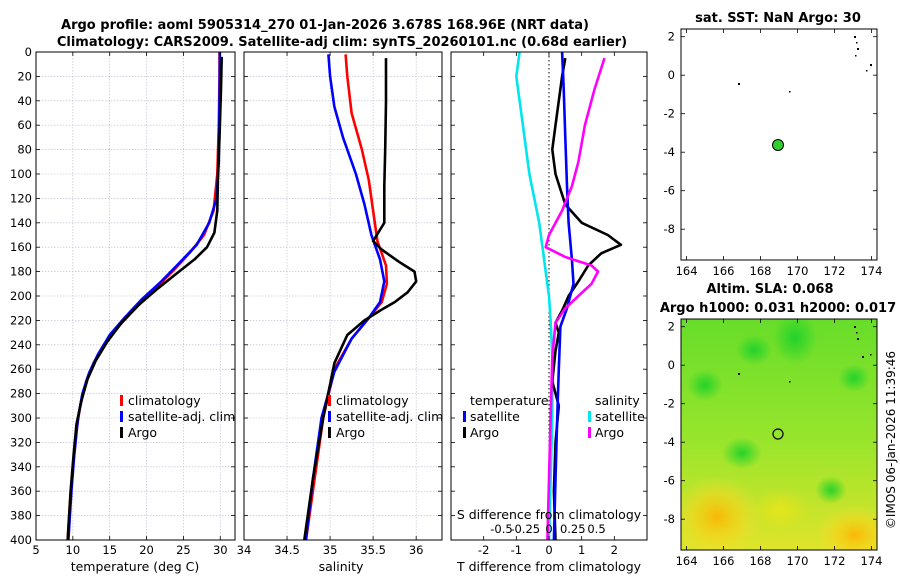 This screenshot has height=580, width=900. Describe the element at coordinates (21, 174) in the screenshot. I see `y-tick-label: 100` at that location.